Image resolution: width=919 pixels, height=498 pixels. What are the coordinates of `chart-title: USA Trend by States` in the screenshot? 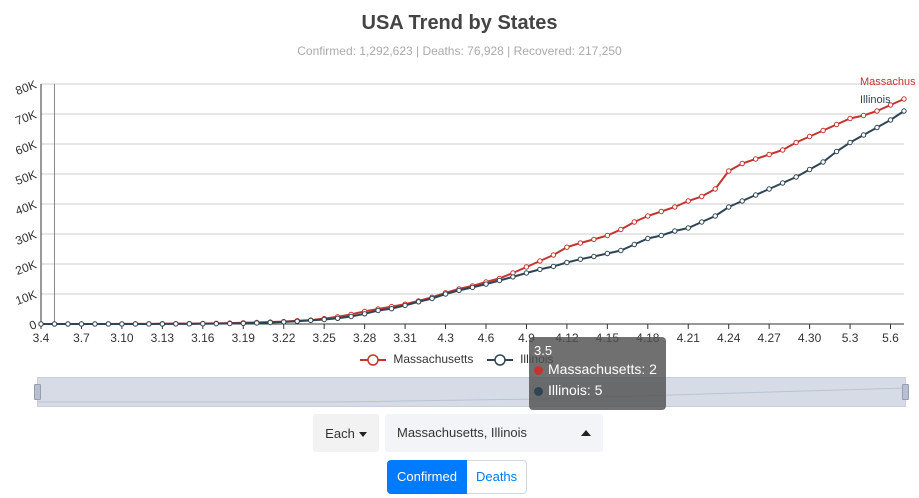 It's located at (459, 23).